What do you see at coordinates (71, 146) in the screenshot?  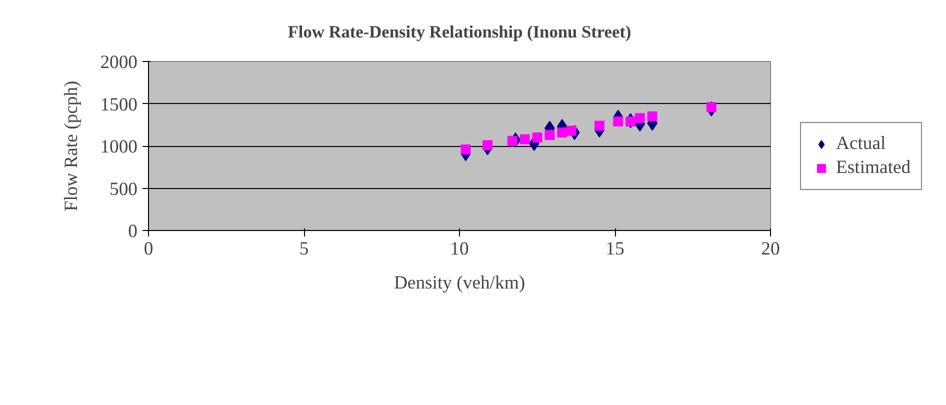 I see `y-axis-title: Flow Rate (pcph)` at bounding box center [71, 146].